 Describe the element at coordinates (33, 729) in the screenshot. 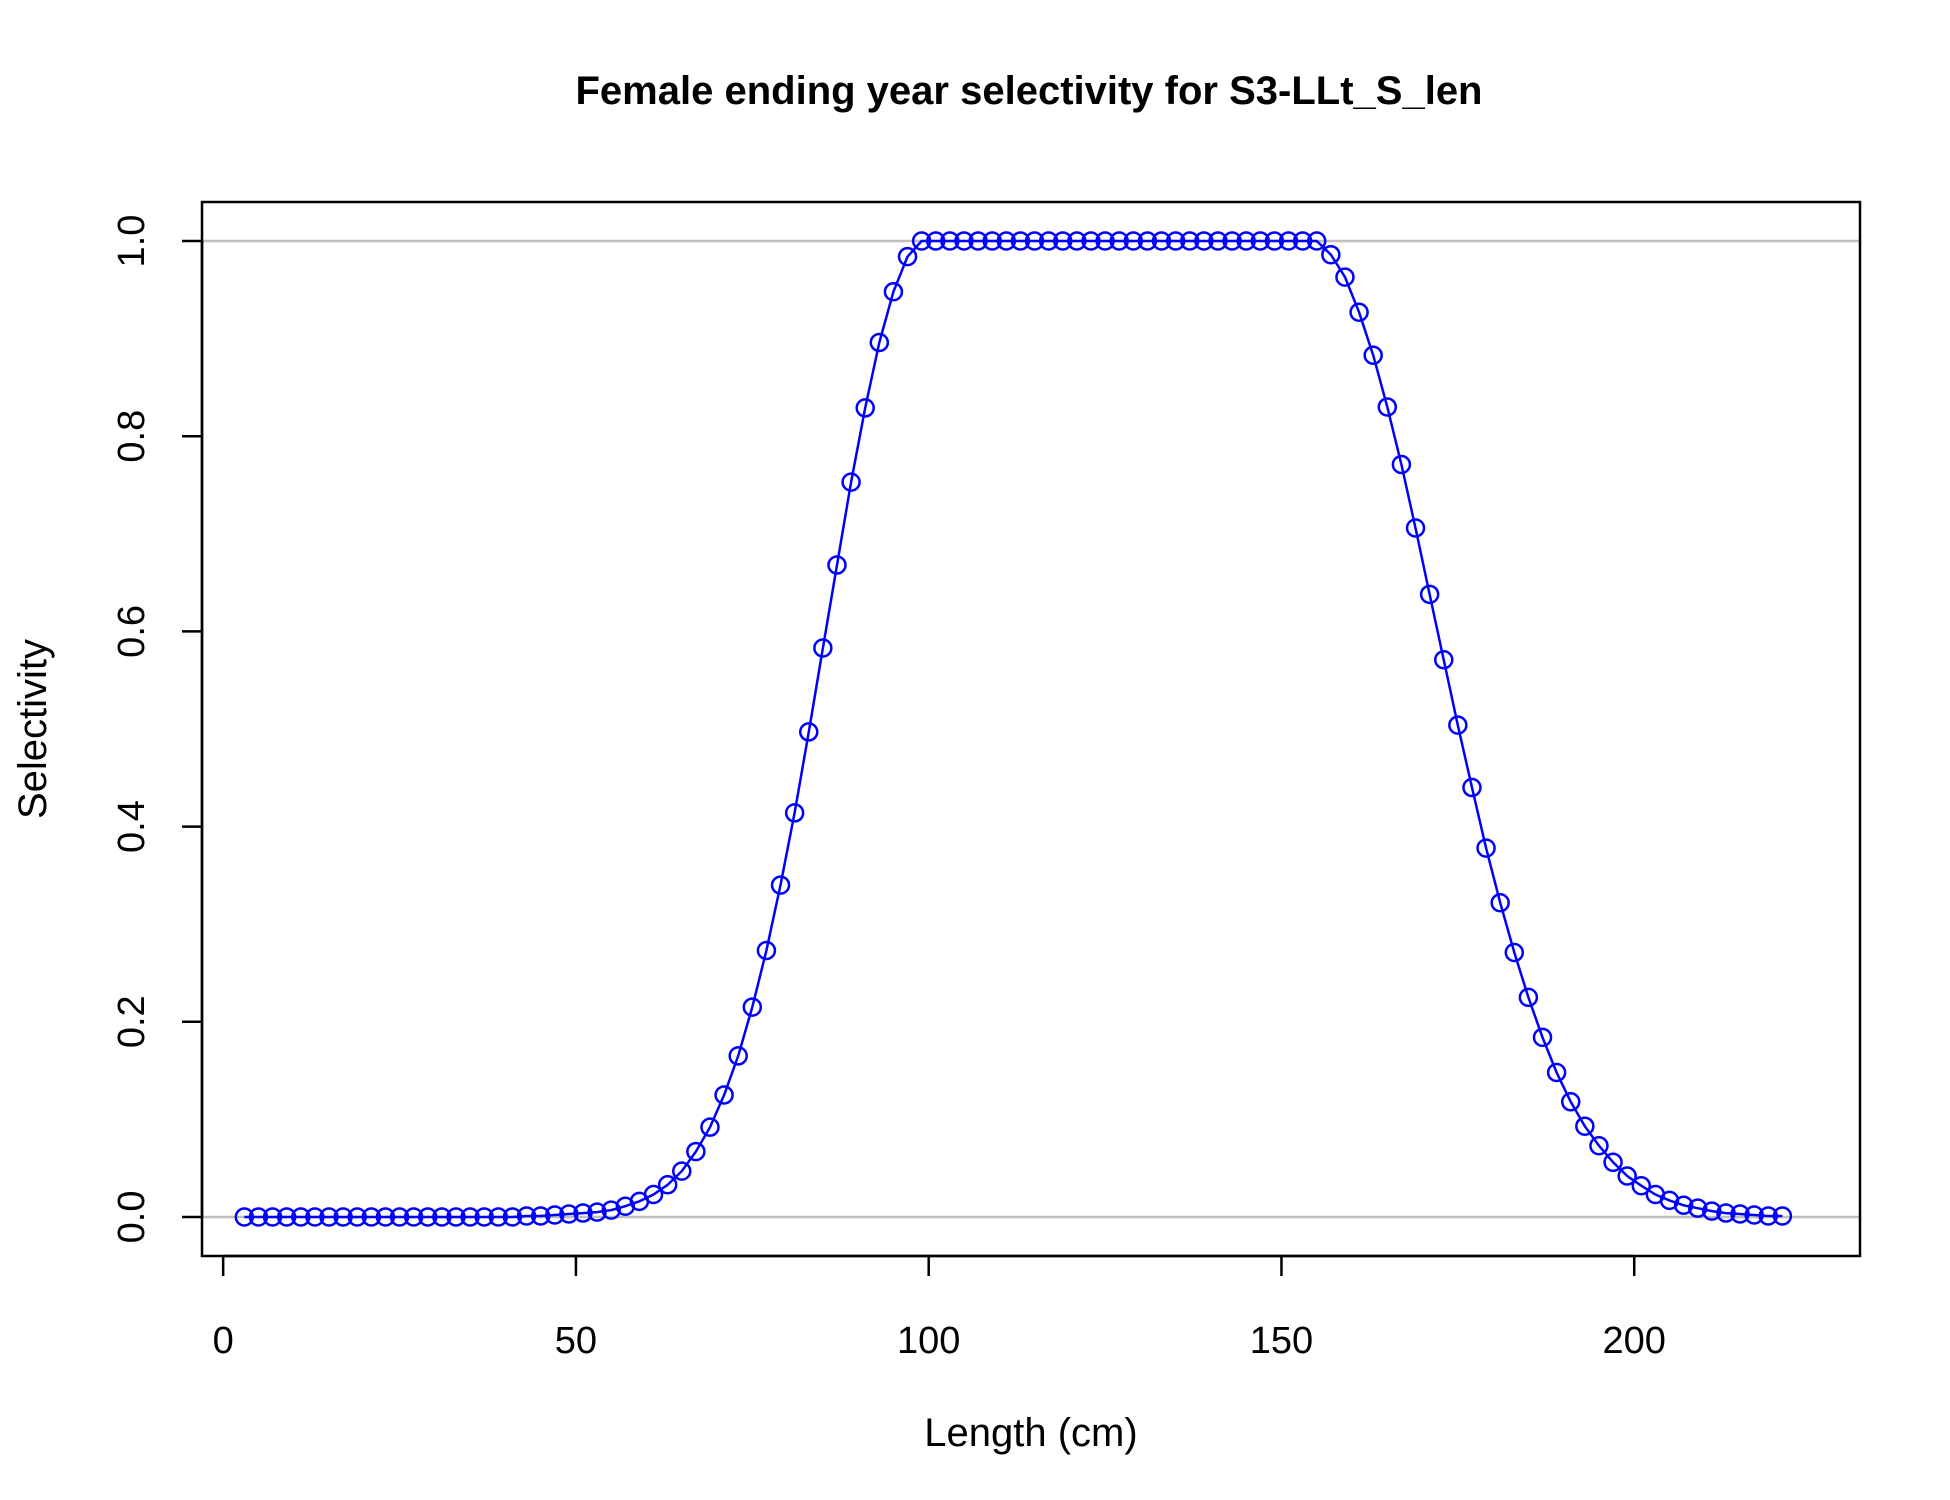

I see `y-axis-label: Selectivity` at that location.